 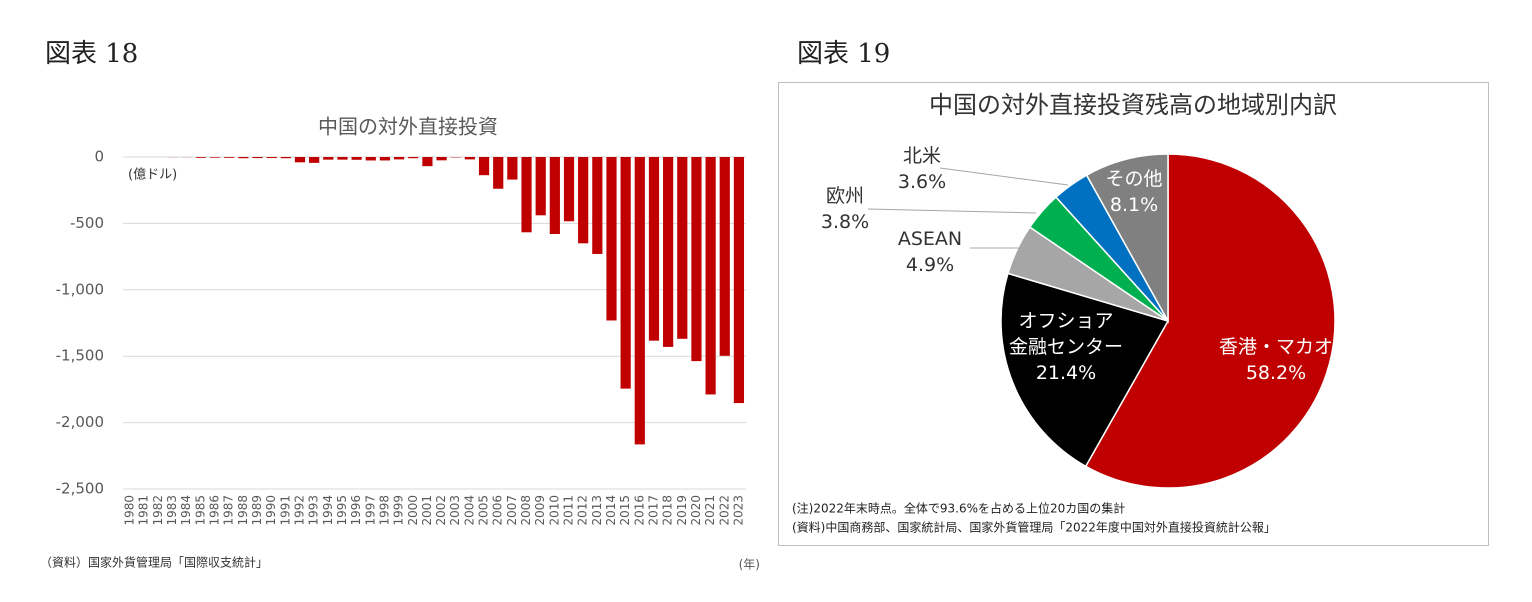 What do you see at coordinates (80, 422) in the screenshot?
I see `y-tick-label: -2,000` at bounding box center [80, 422].